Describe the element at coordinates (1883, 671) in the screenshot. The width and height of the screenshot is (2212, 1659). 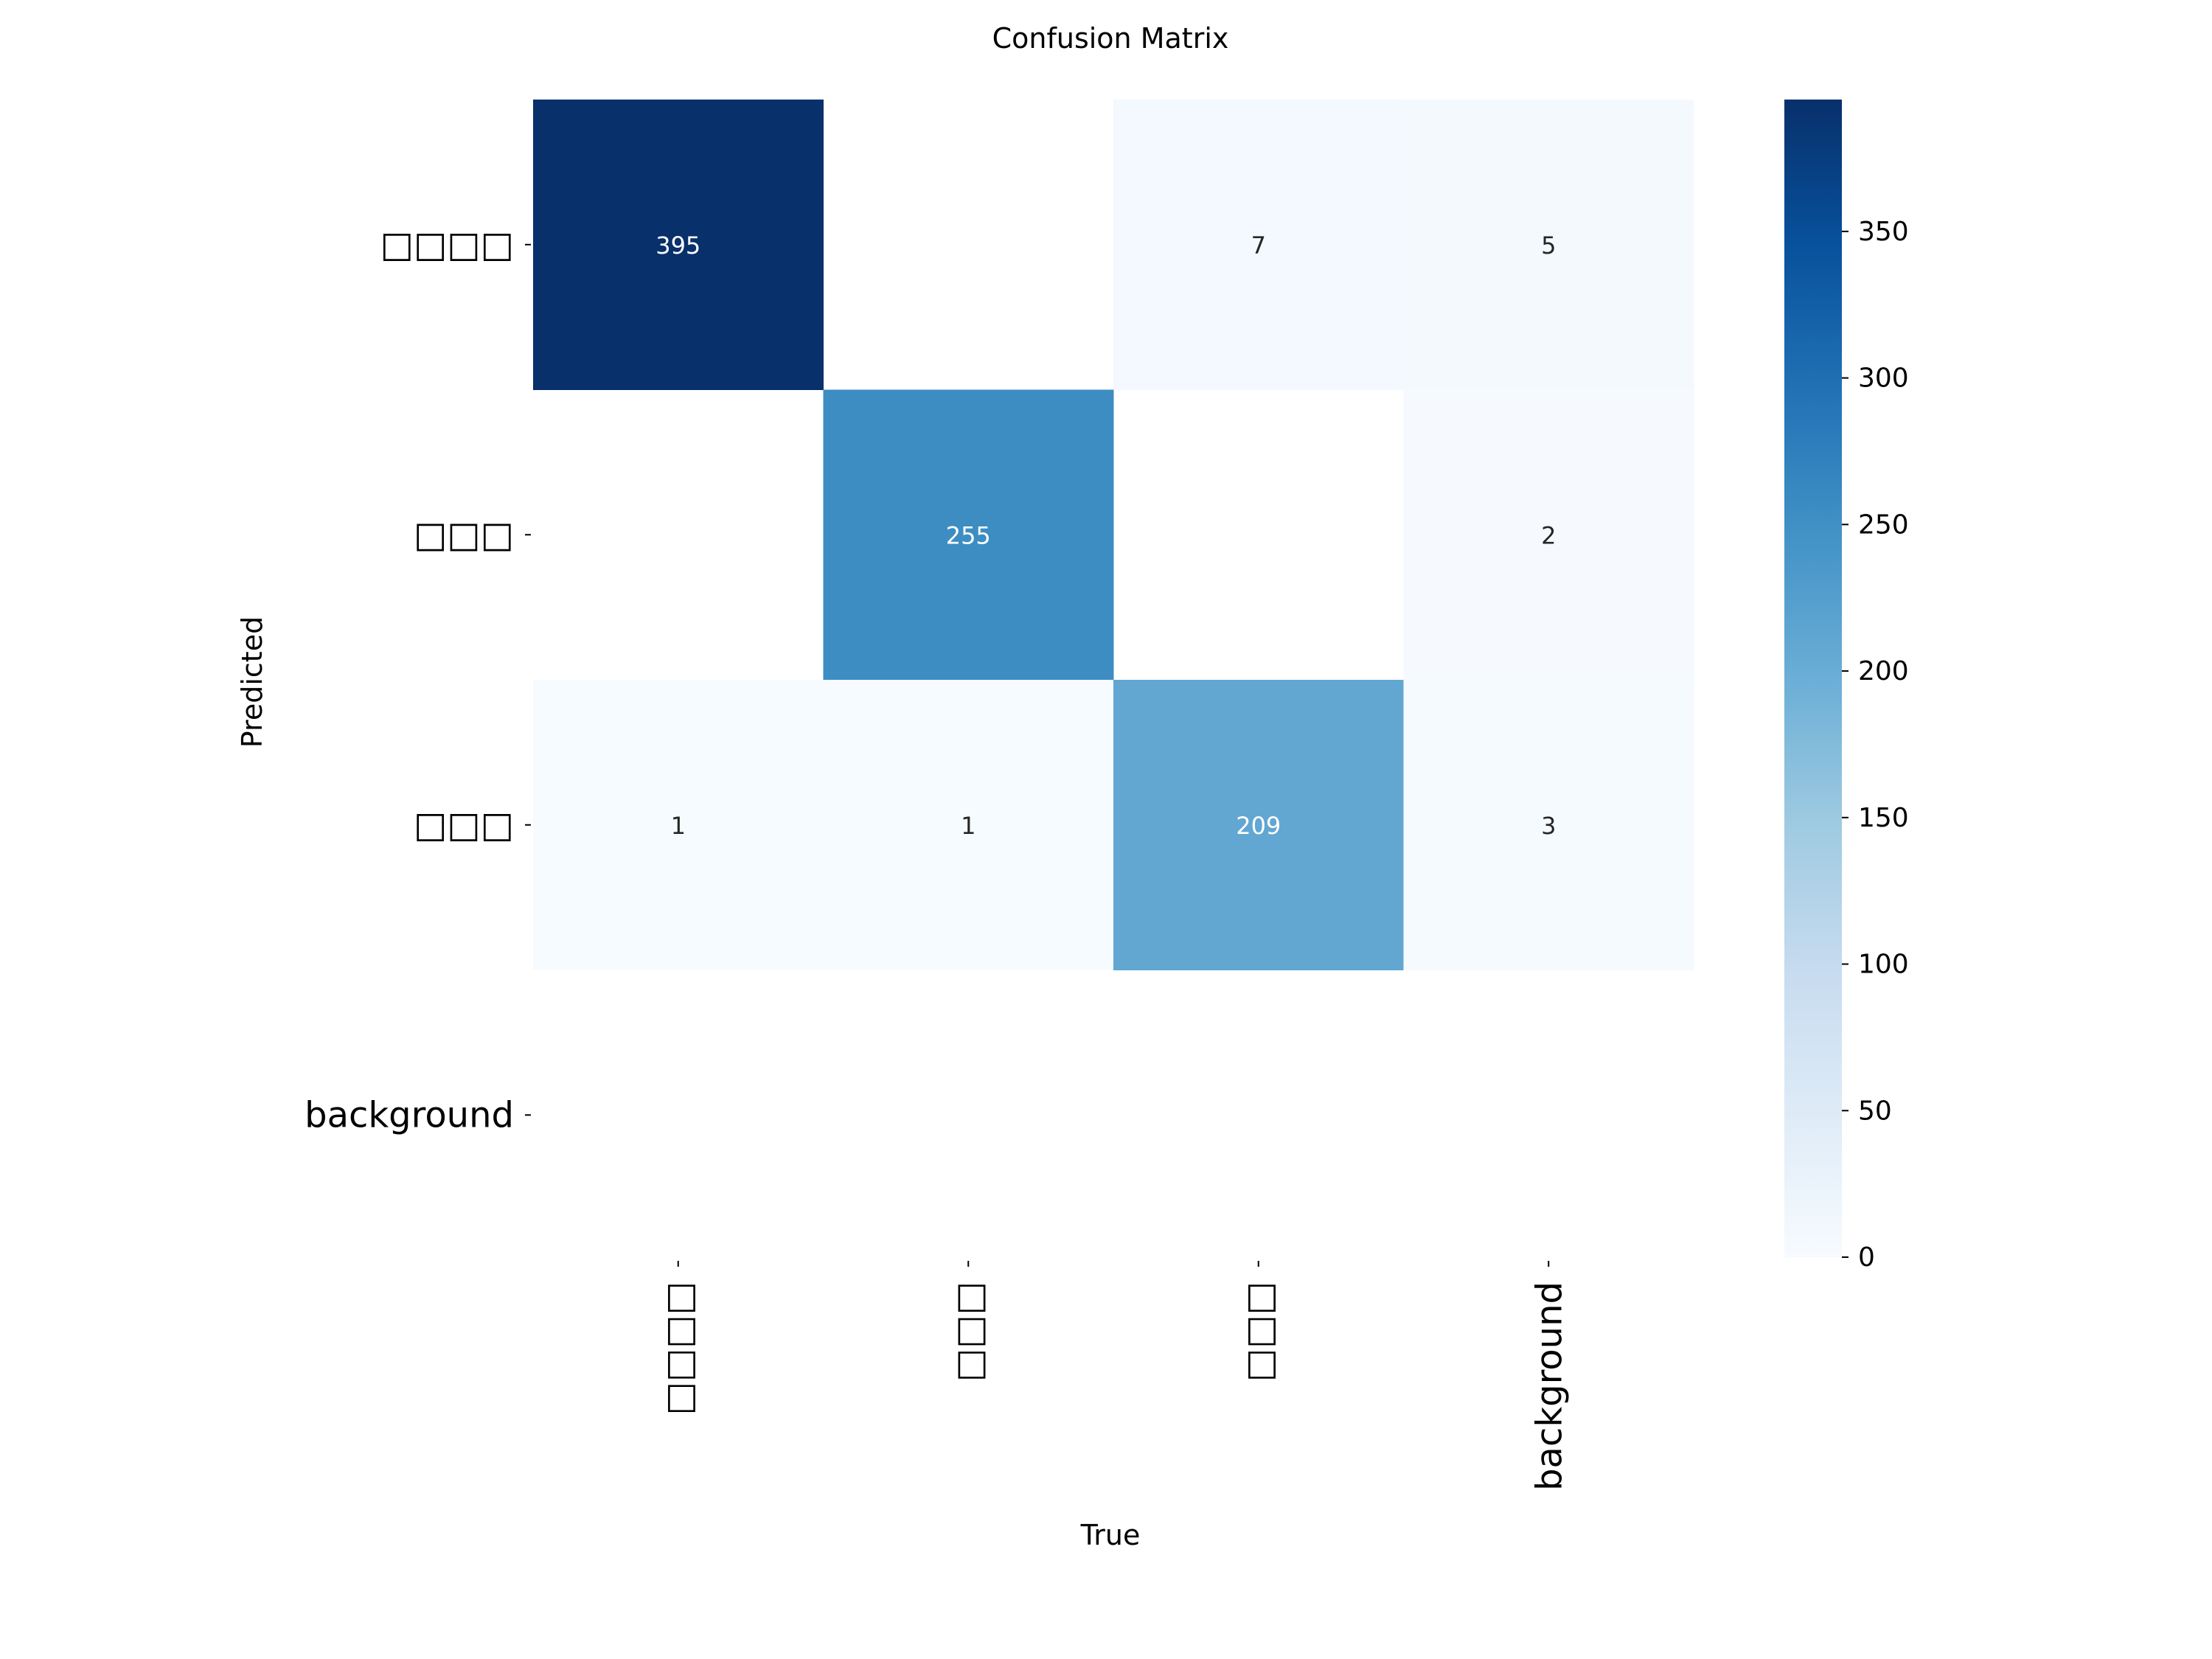
I see `colorbar-tick-label: 200` at that location.